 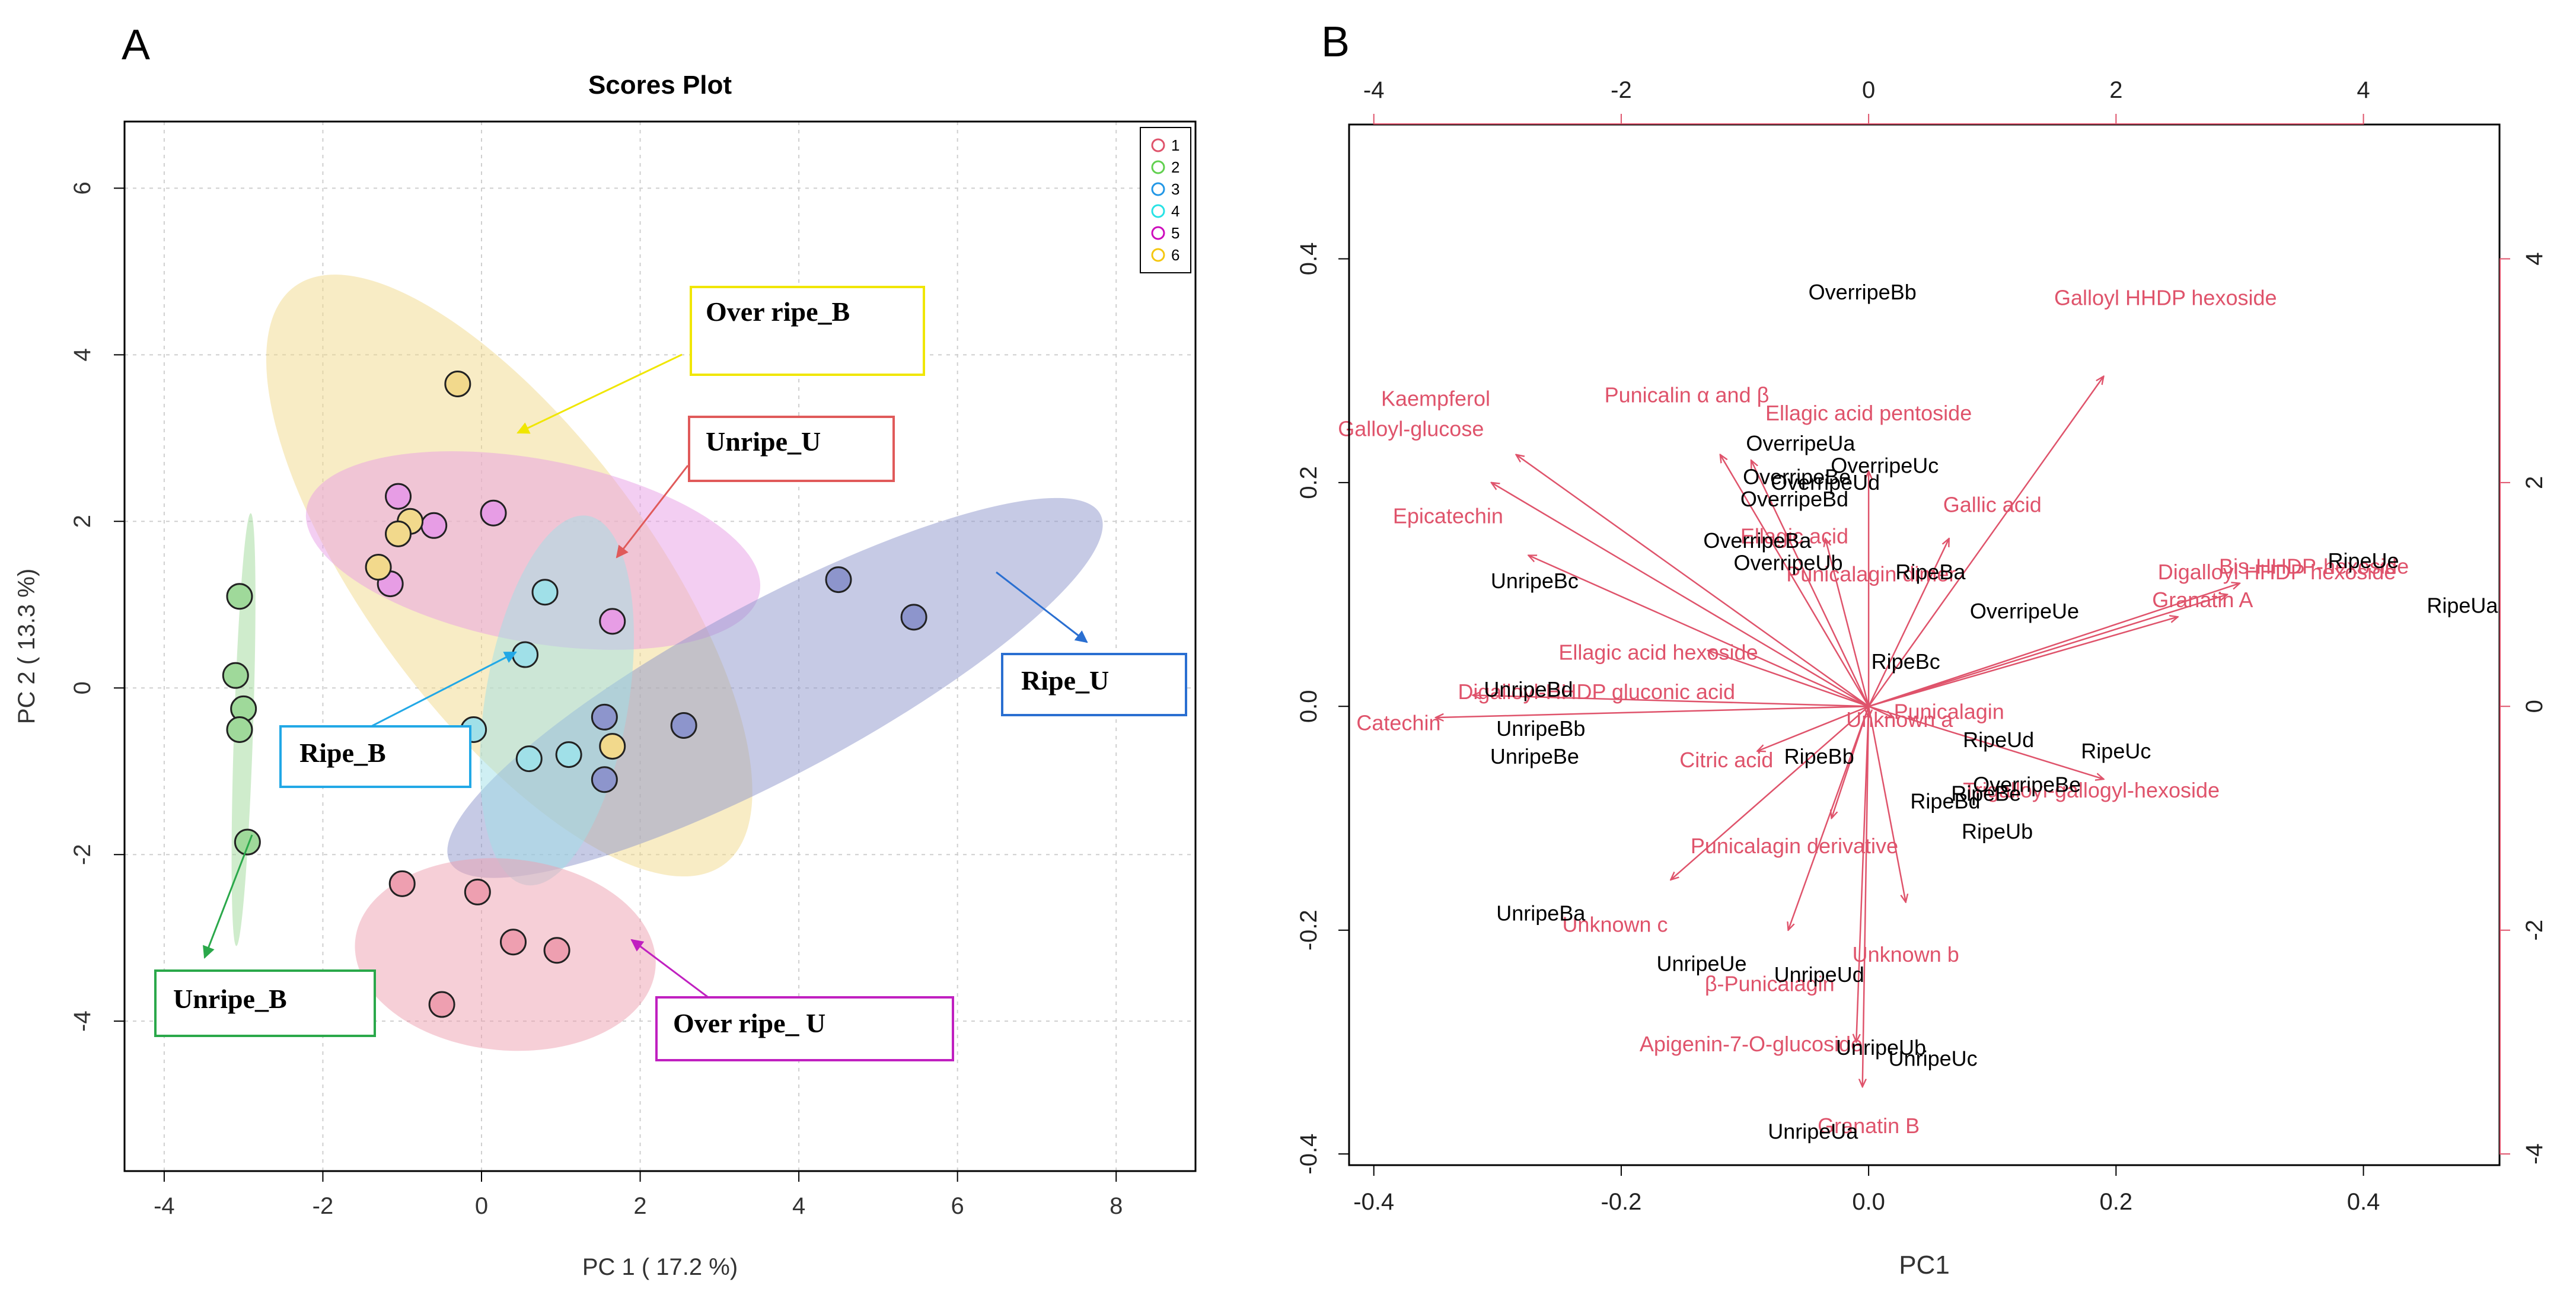 What do you see at coordinates (2363, 1202) in the screenshot?
I see `biplot-x-tick-label: 0.4` at bounding box center [2363, 1202].